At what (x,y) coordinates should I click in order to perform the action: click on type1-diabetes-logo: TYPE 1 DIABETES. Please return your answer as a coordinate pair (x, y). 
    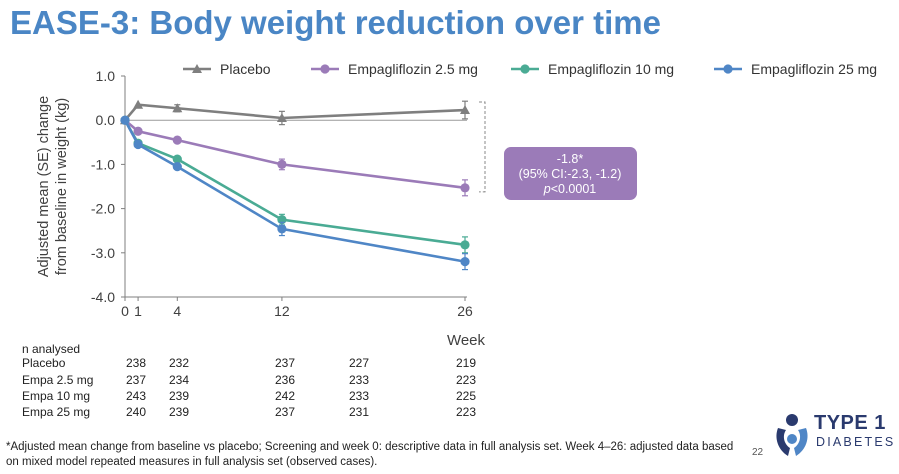
    Looking at the image, I should click on (834, 435).